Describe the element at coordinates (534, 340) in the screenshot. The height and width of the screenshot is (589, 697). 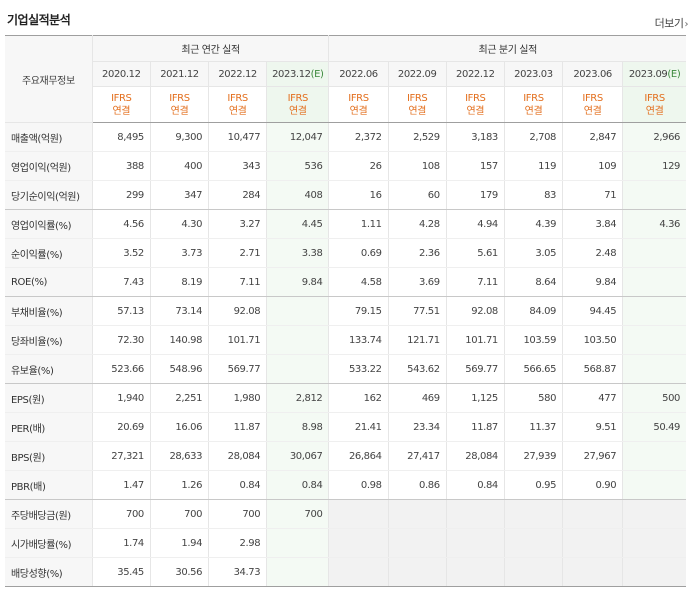
I see `value-cell: 103.59` at that location.